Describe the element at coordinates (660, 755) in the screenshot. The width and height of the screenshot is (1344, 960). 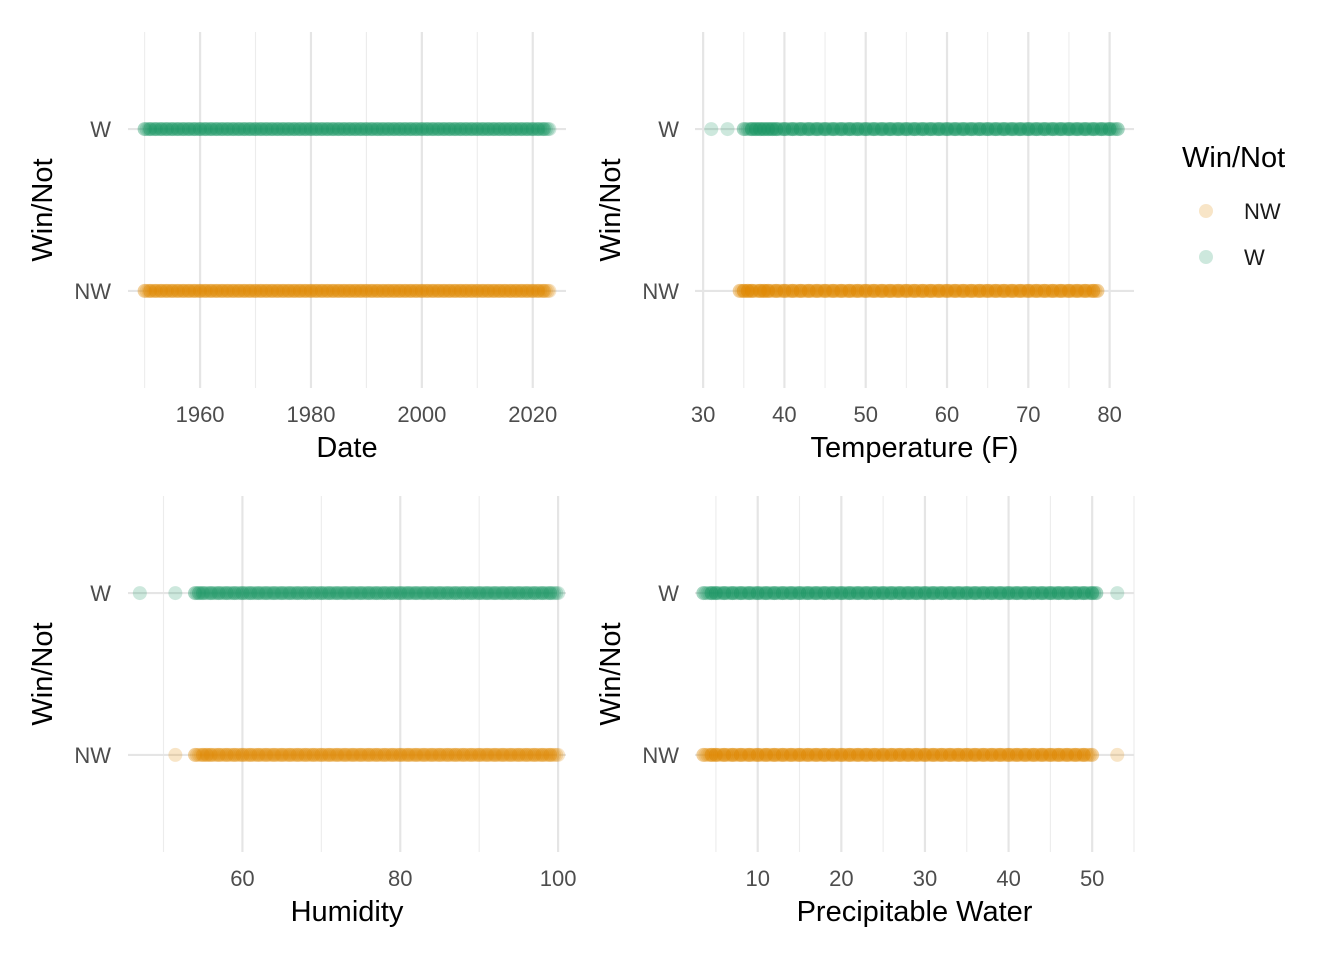
I see `y-tick-label: NW` at that location.